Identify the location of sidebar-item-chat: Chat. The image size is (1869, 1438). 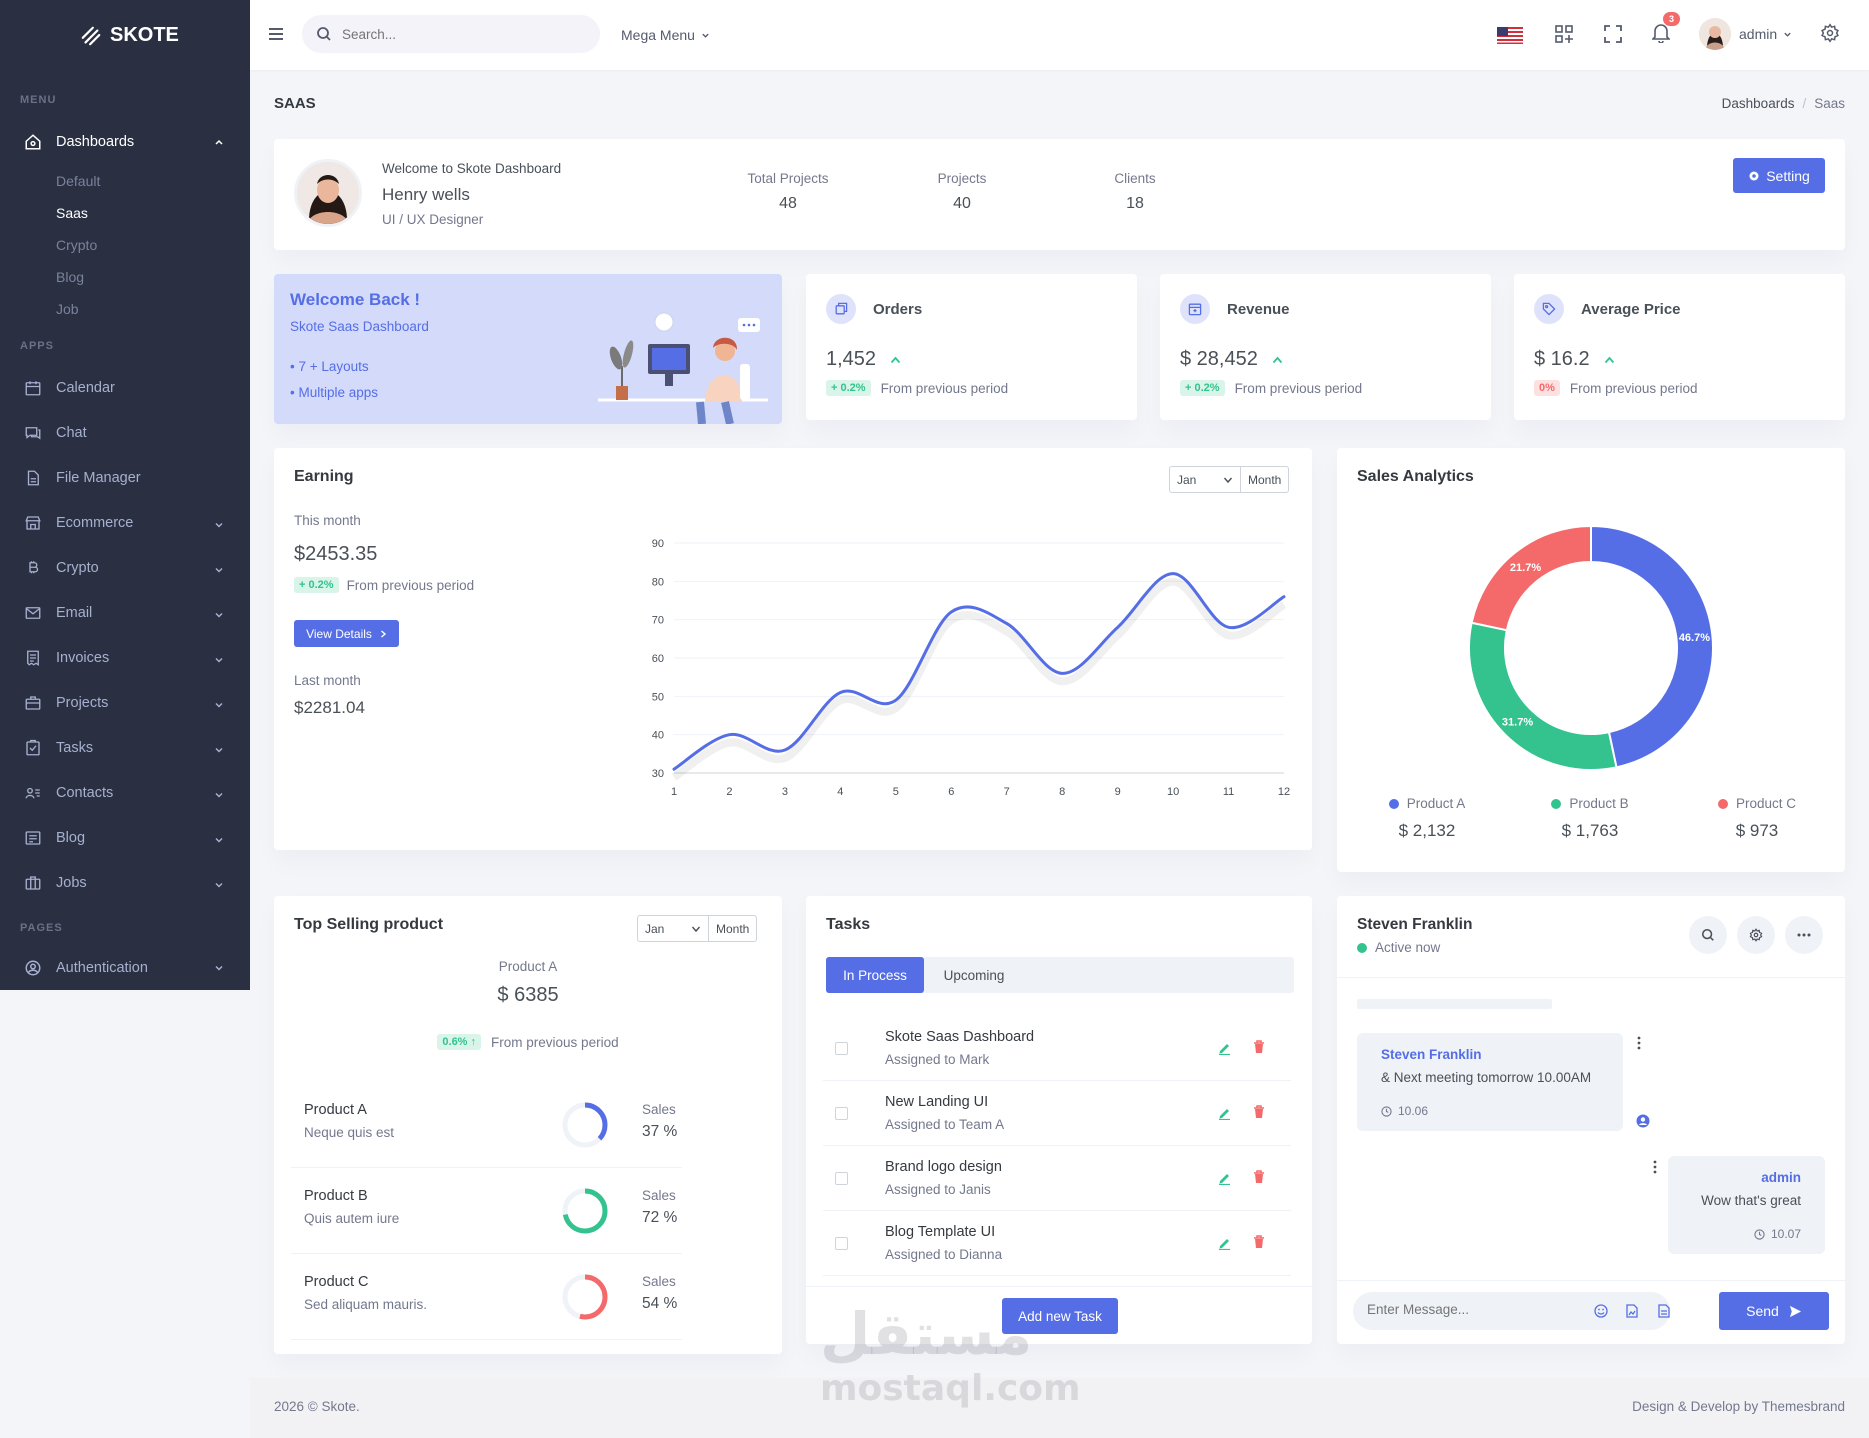
(125, 433).